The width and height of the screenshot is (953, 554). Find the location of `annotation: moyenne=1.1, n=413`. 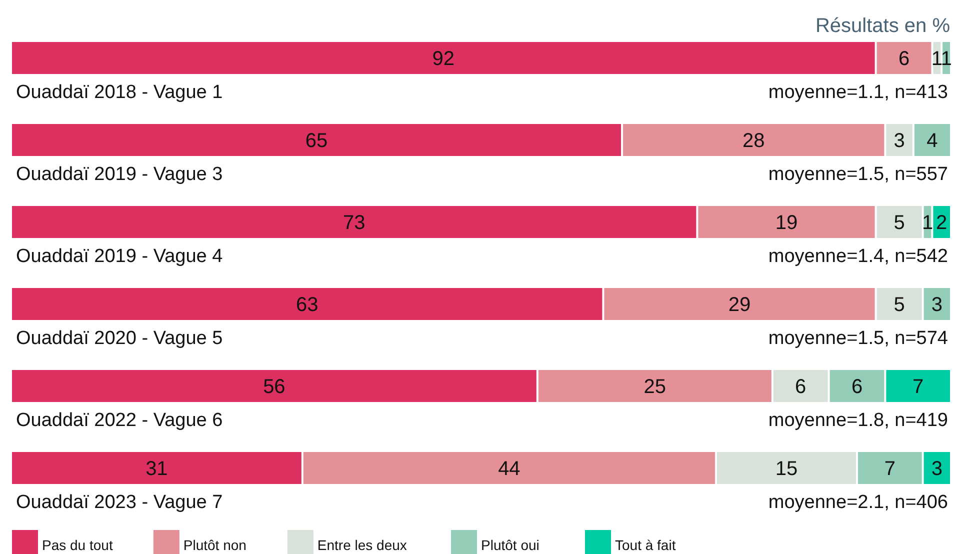

annotation: moyenne=1.1, n=413 is located at coordinates (858, 92).